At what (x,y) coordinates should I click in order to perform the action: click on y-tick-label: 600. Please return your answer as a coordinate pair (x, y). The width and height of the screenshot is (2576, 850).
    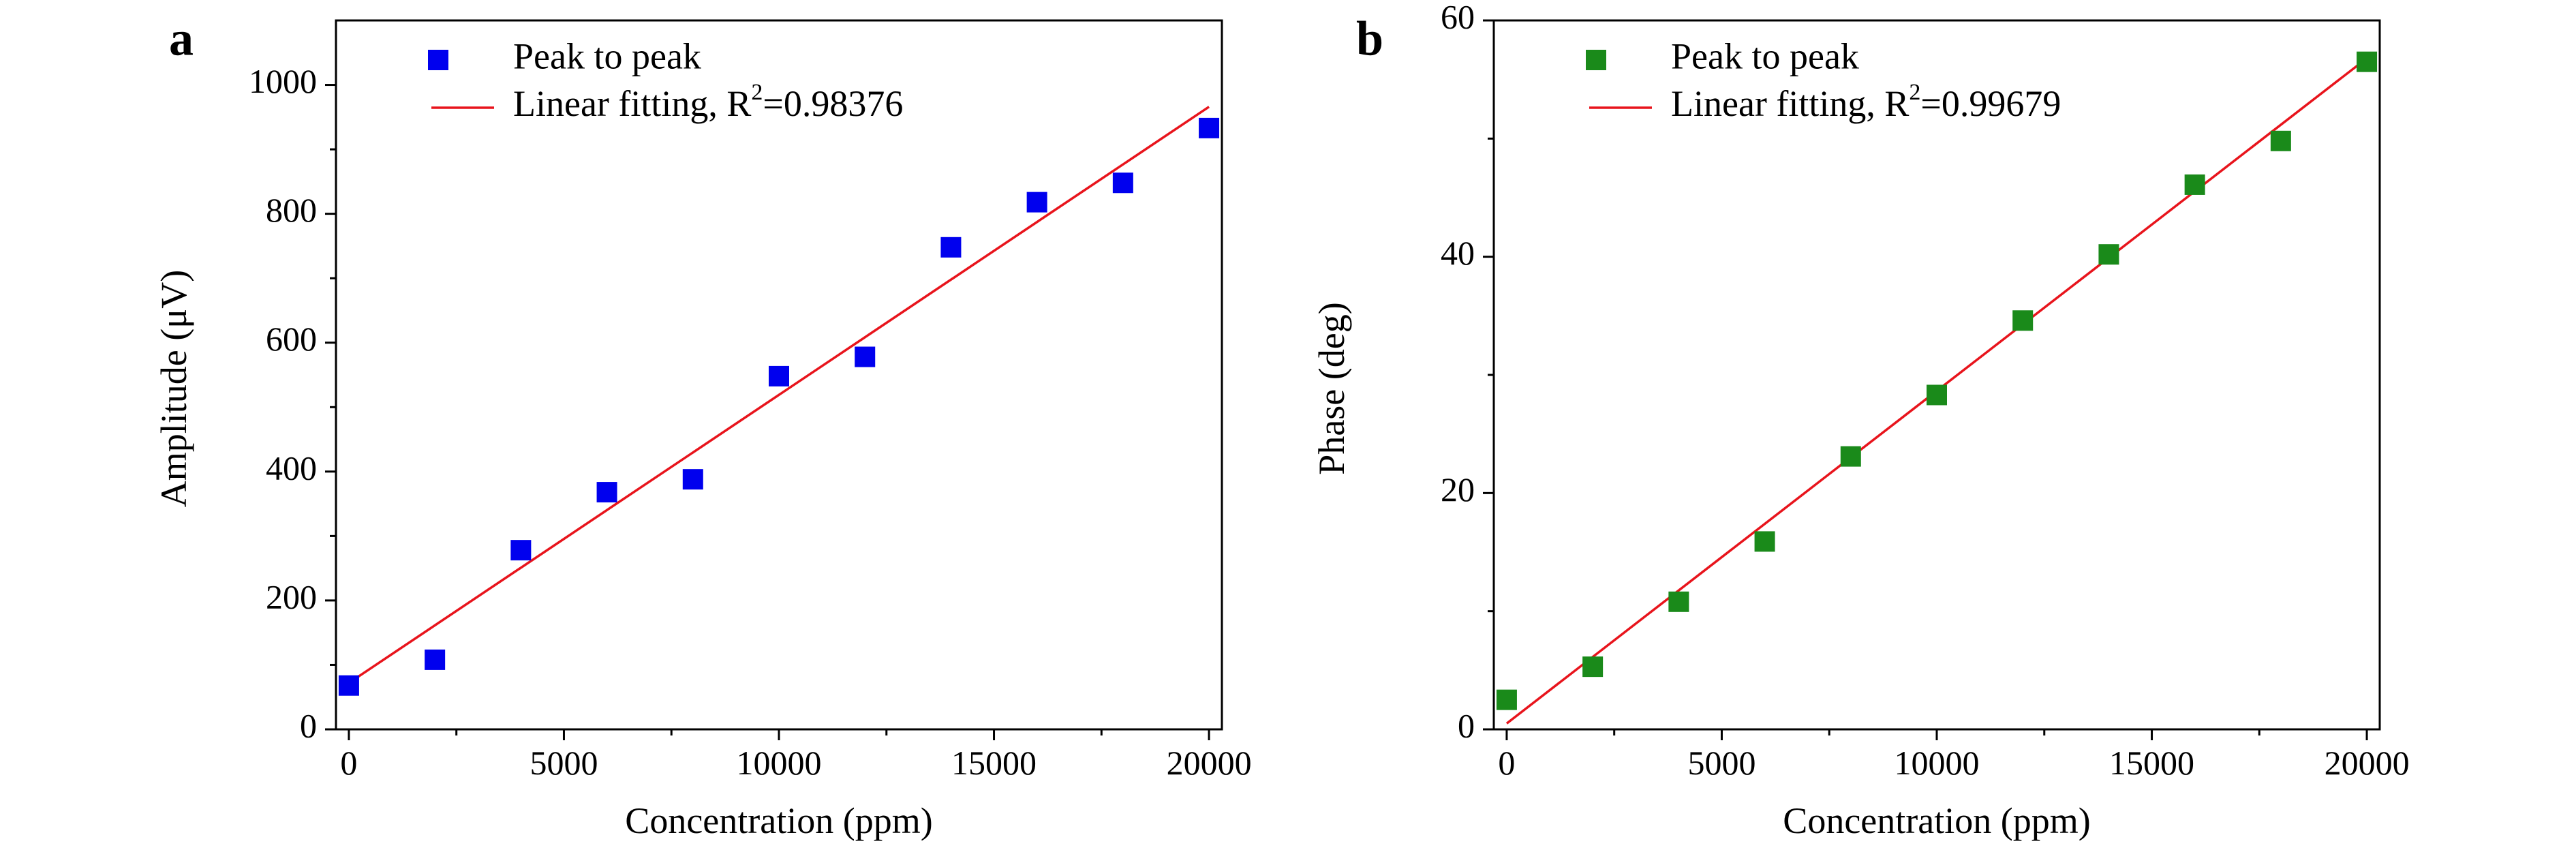
    Looking at the image, I should click on (291, 339).